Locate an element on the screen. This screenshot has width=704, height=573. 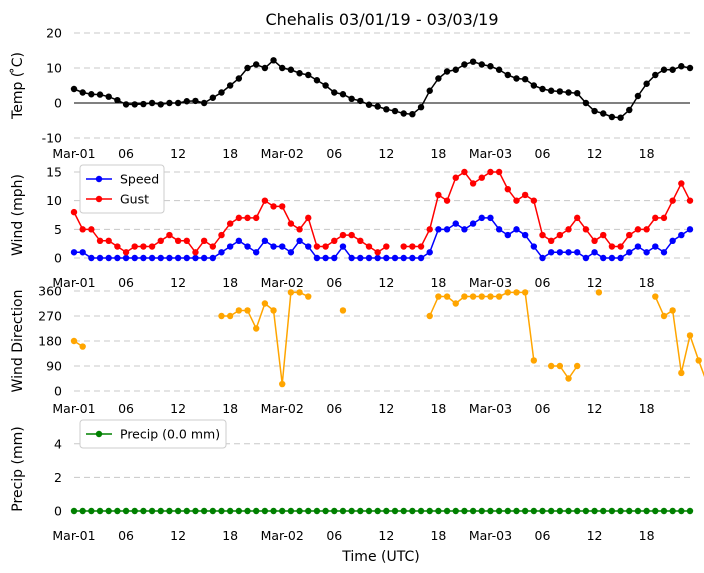
y-tick-label-temperature: 20 is located at coordinates (54, 33).